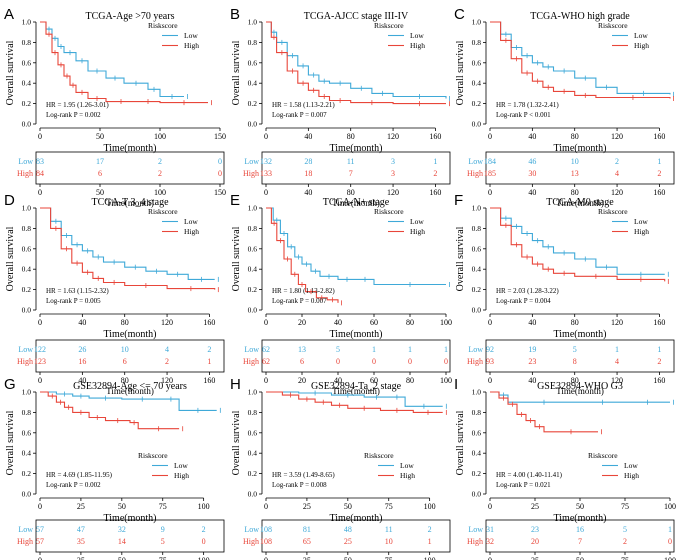  I want to click on risk-table-box, so click(130, 356).